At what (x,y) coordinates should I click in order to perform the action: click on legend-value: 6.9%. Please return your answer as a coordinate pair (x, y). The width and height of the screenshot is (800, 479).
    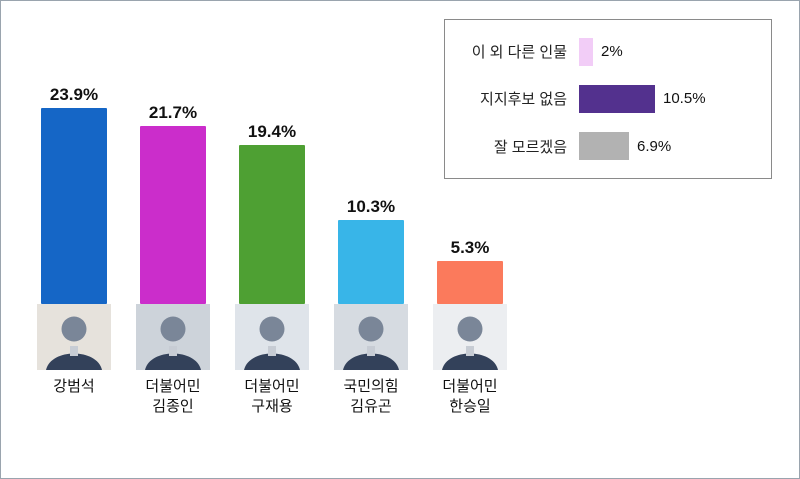
    Looking at the image, I should click on (654, 146).